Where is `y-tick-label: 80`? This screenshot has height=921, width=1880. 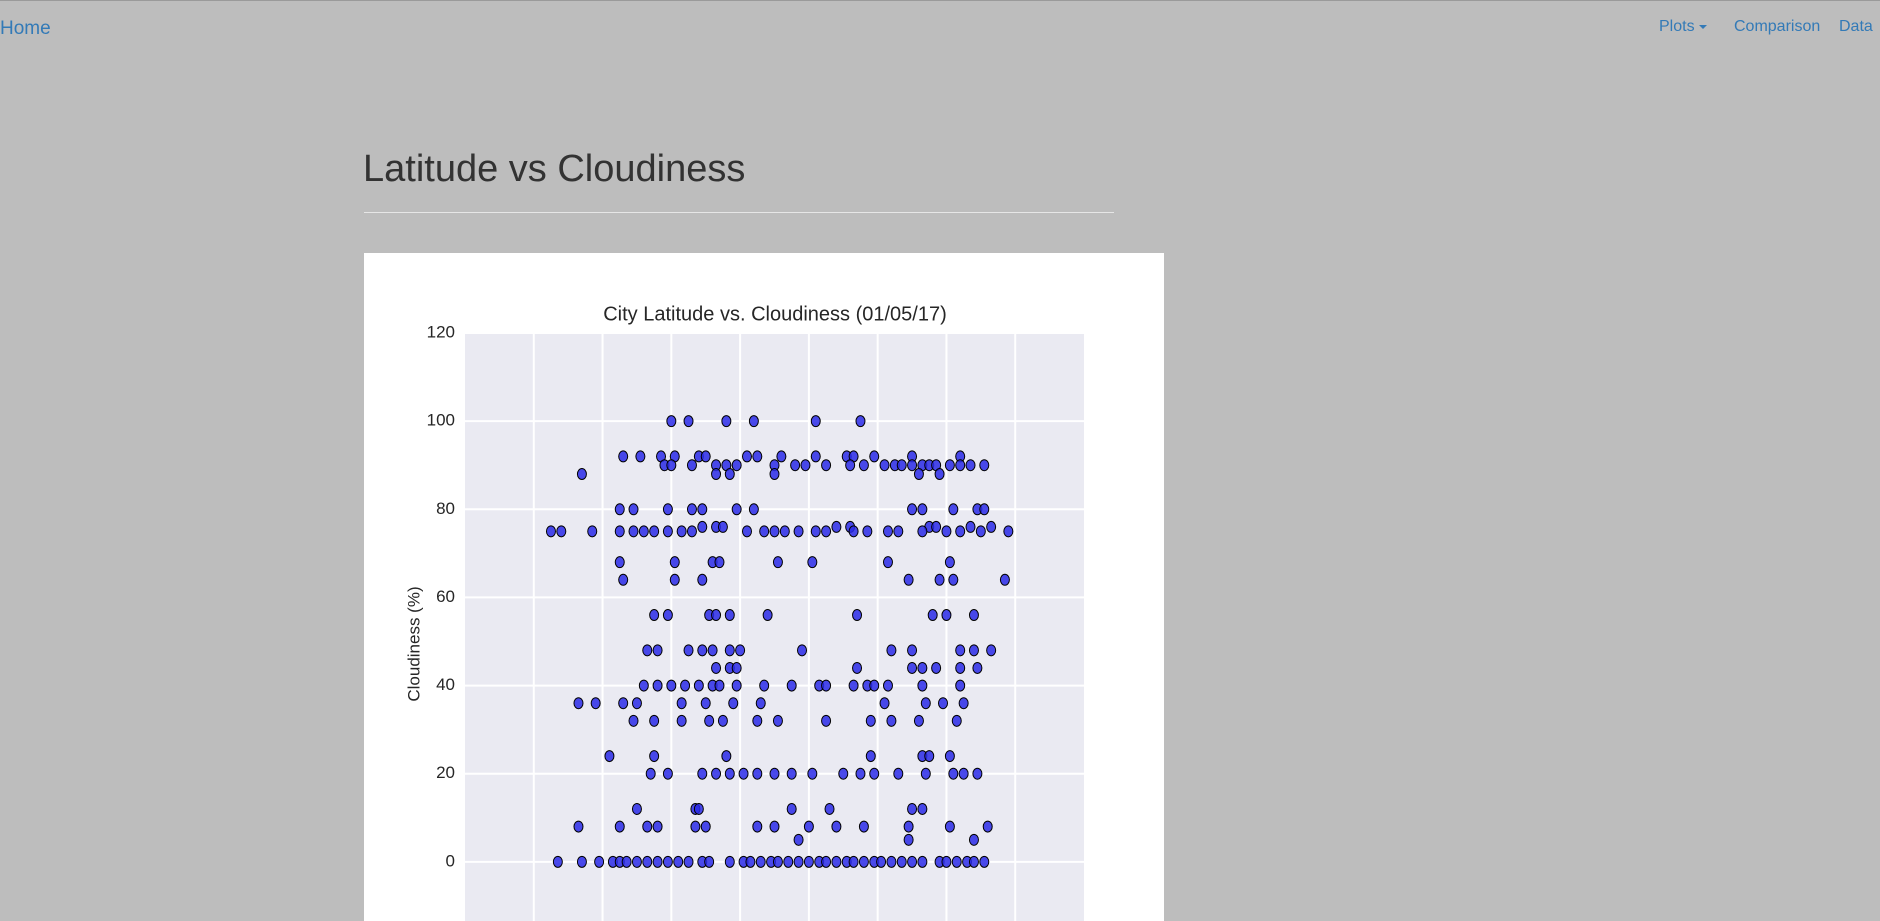
y-tick-label: 80 is located at coordinates (445, 508).